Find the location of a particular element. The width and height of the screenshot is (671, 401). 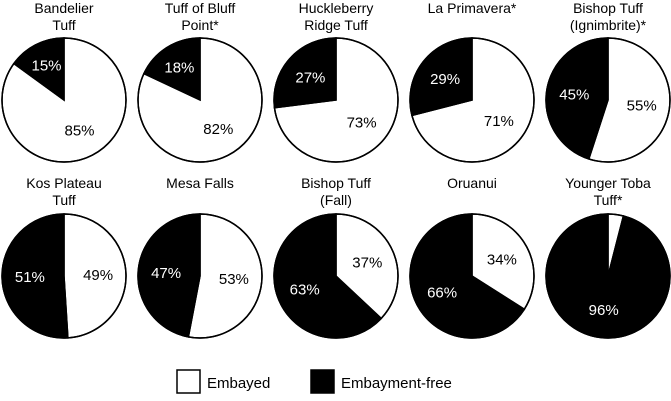

pie-title: Tuff of Bluff is located at coordinates (200, 8).